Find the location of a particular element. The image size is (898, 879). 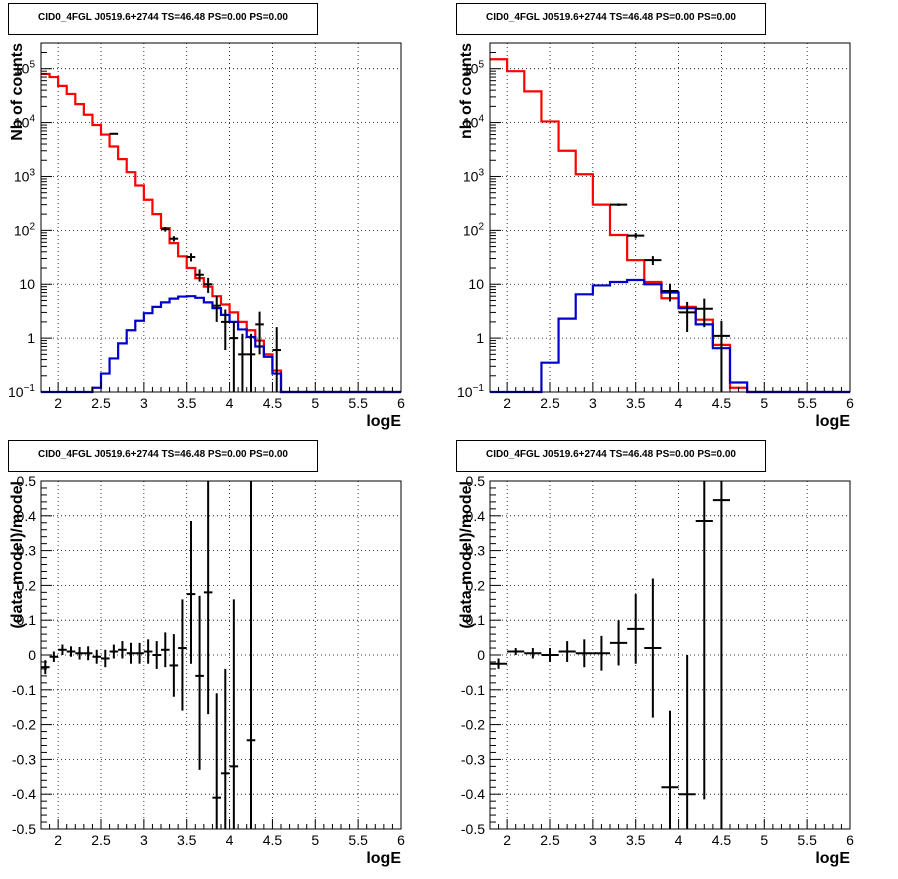

y-tick-label: -0.2 is located at coordinates (24, 725).